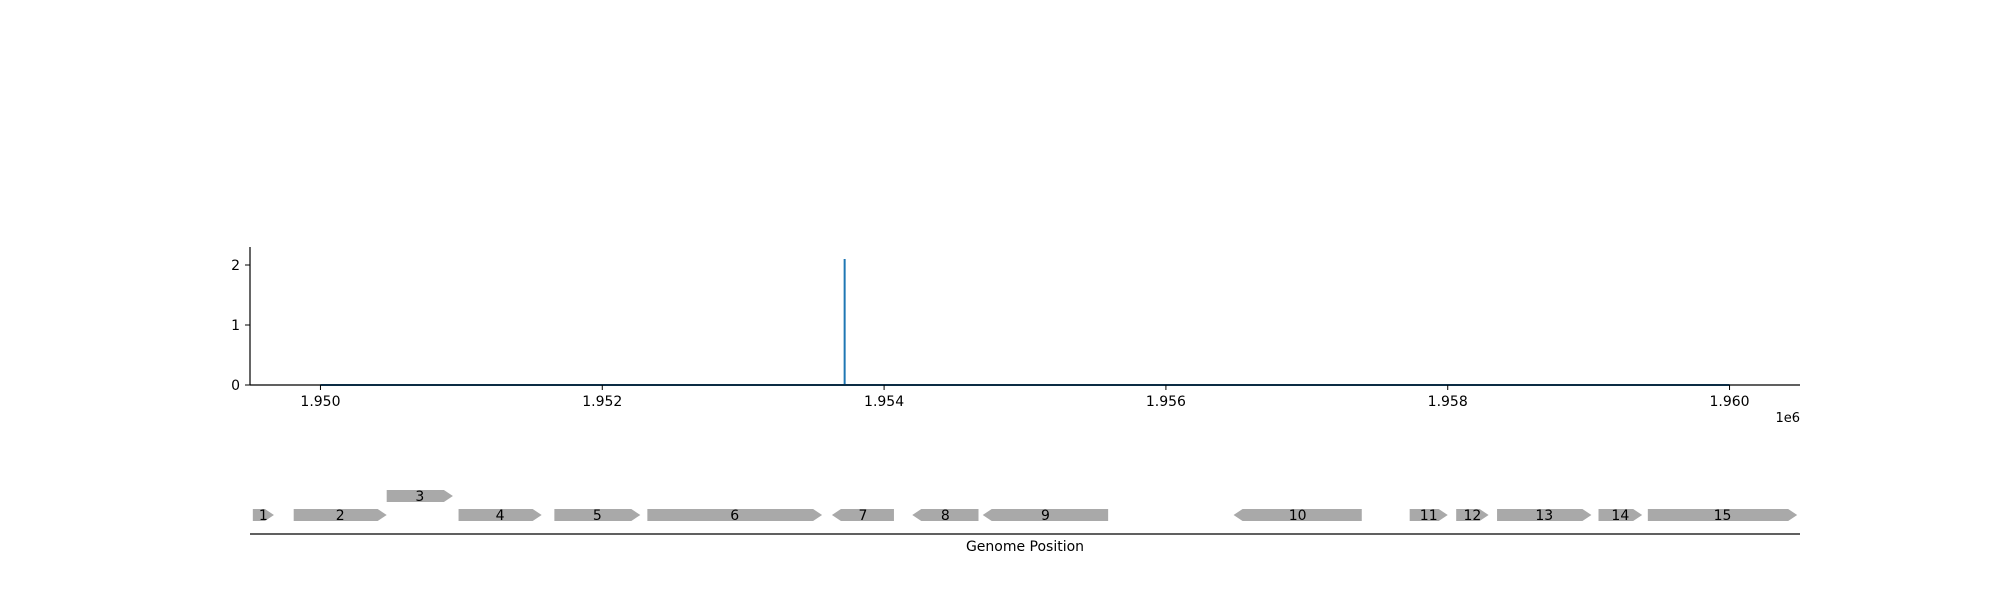  I want to click on gene-feature: 3, so click(419, 497).